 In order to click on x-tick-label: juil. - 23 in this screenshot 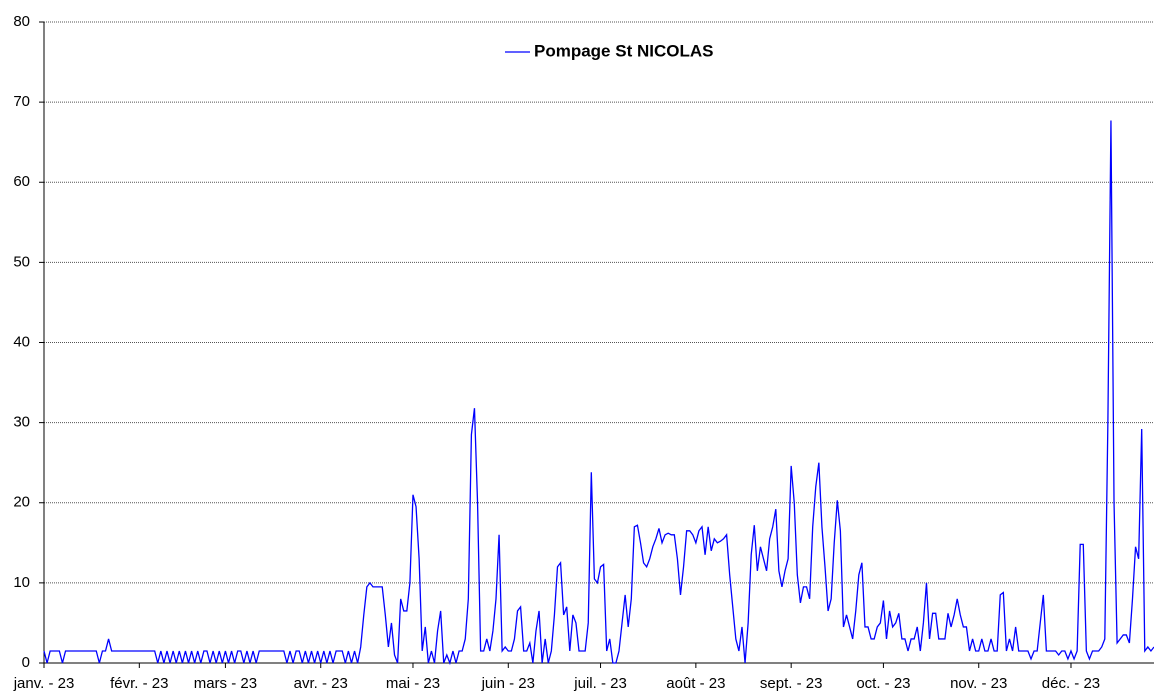, I will do `click(600, 683)`.